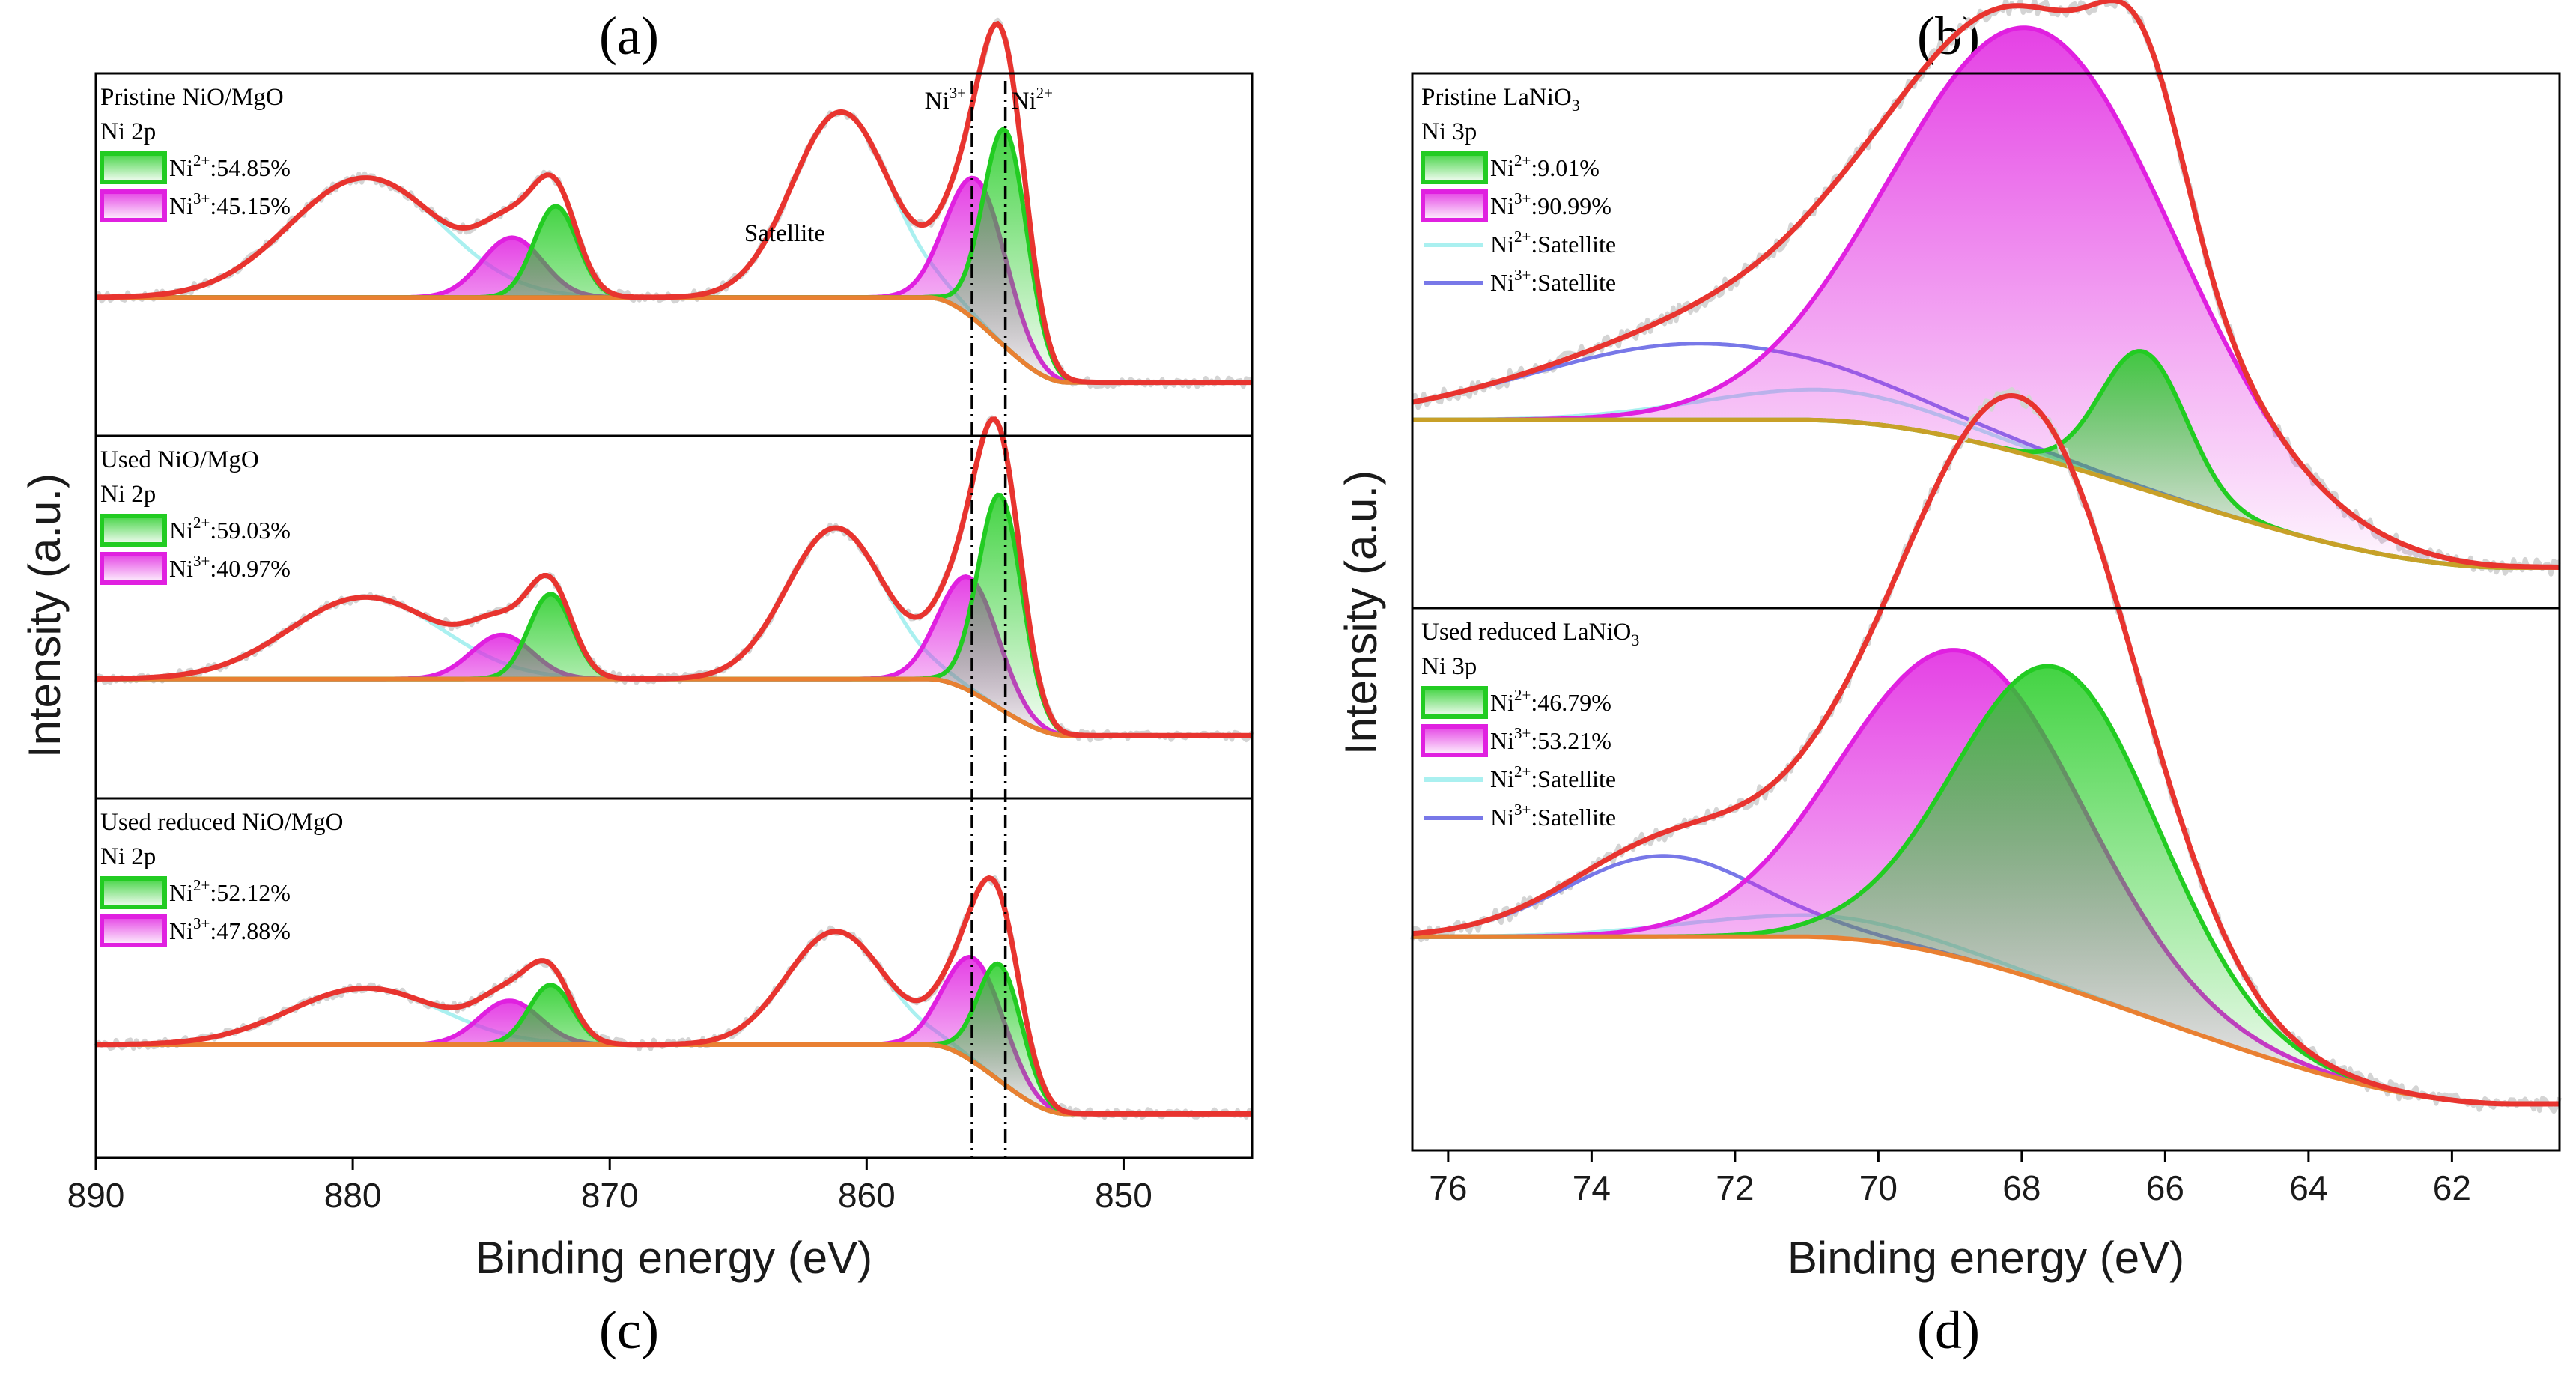  I want to click on x-tick-label: 860, so click(867, 1195).